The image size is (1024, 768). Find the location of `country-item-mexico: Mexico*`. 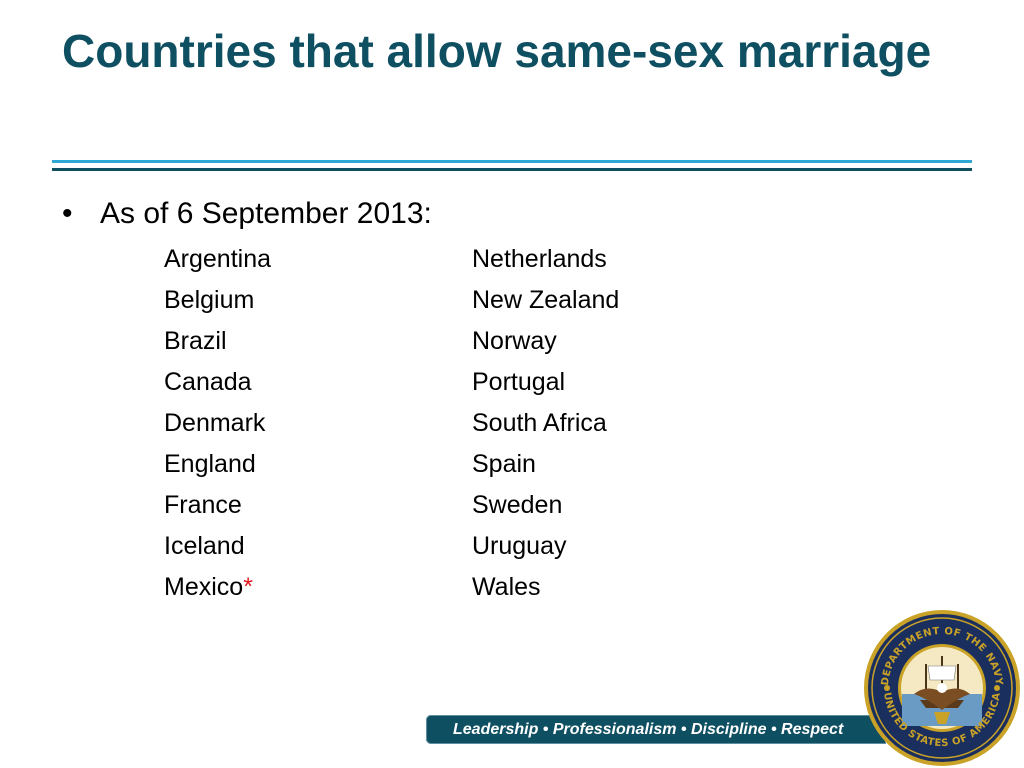

country-item-mexico: Mexico* is located at coordinates (217, 590).